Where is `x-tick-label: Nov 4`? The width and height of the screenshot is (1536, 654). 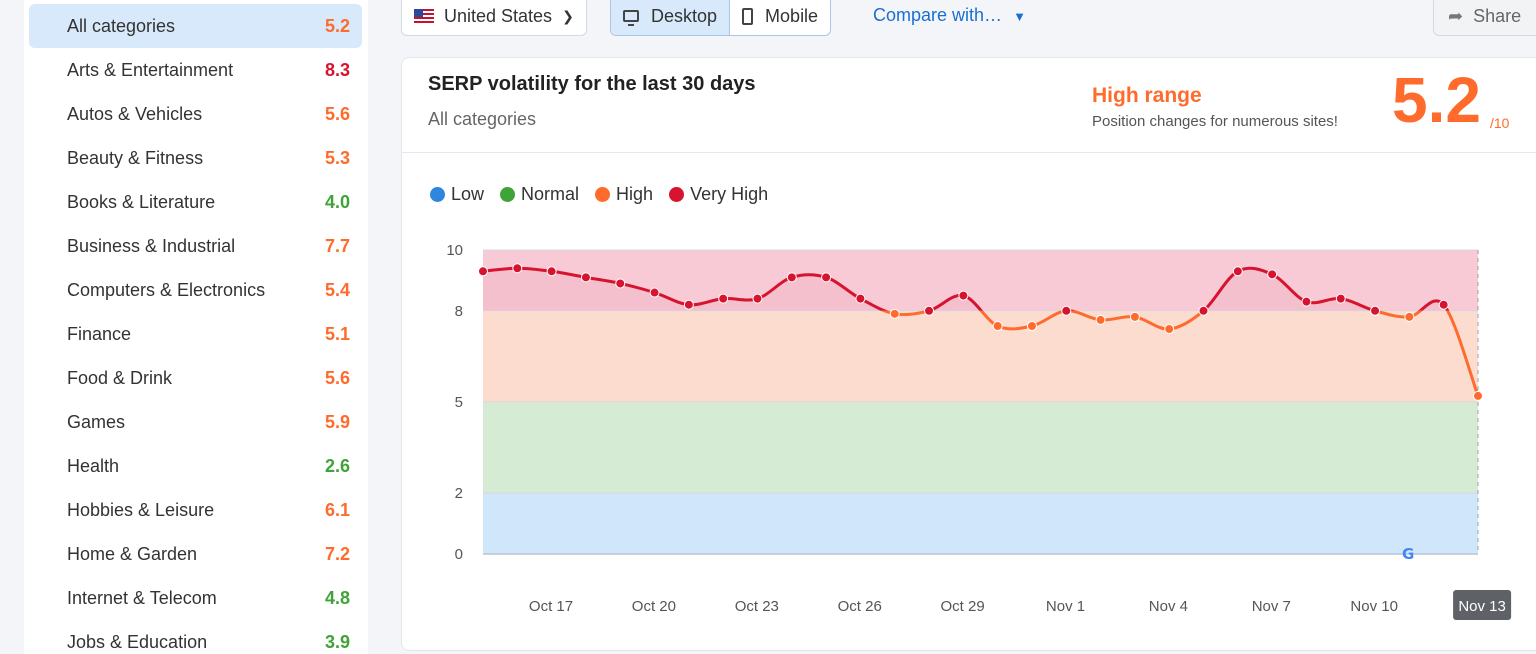
x-tick-label: Nov 4 is located at coordinates (1168, 606).